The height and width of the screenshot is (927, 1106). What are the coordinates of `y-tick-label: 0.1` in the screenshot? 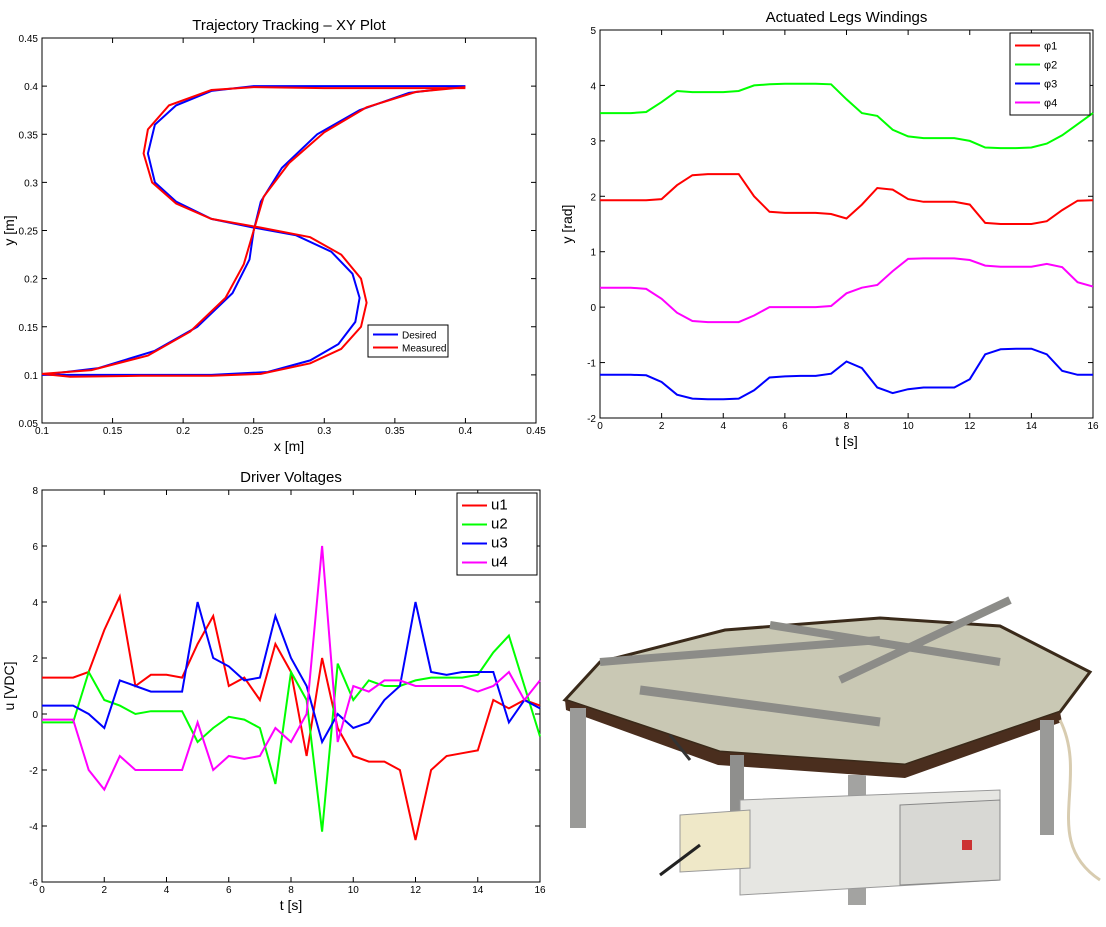 It's located at (31, 376).